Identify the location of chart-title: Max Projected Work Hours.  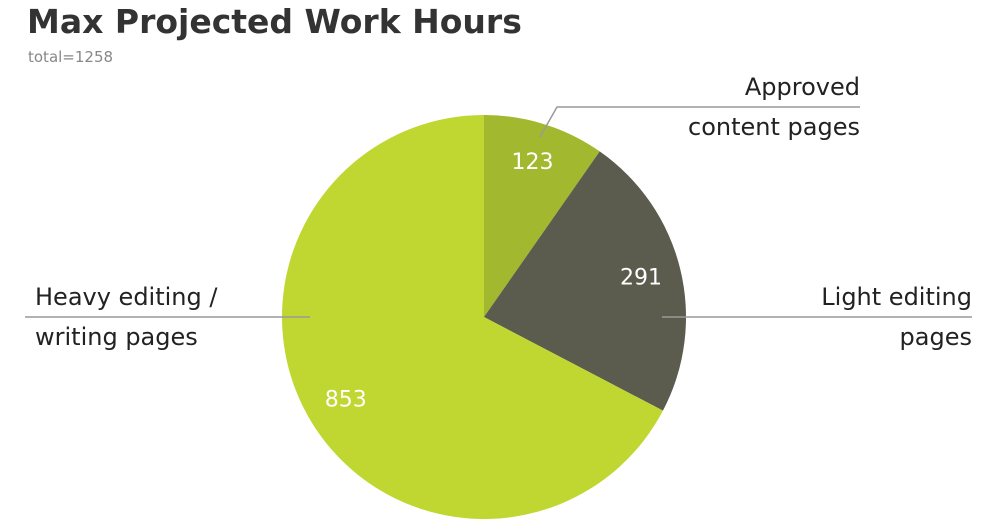
(274, 21).